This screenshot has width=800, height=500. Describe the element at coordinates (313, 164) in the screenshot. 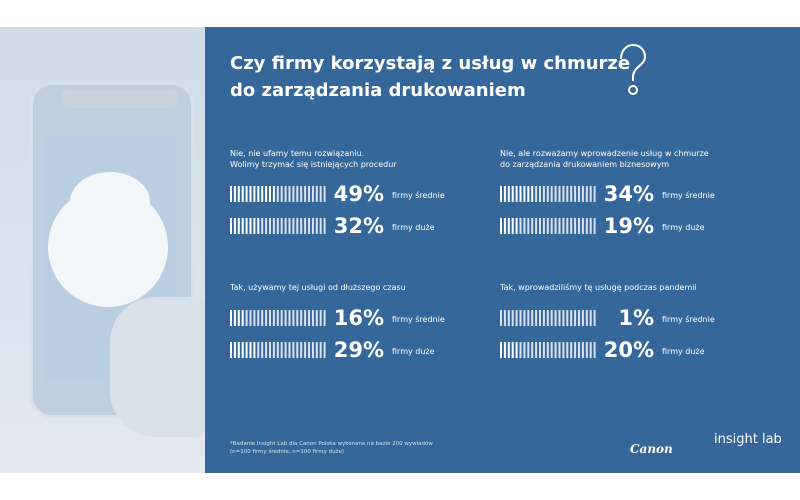

I see `question-line: Wolimy trzymać się istniejących procedur` at that location.